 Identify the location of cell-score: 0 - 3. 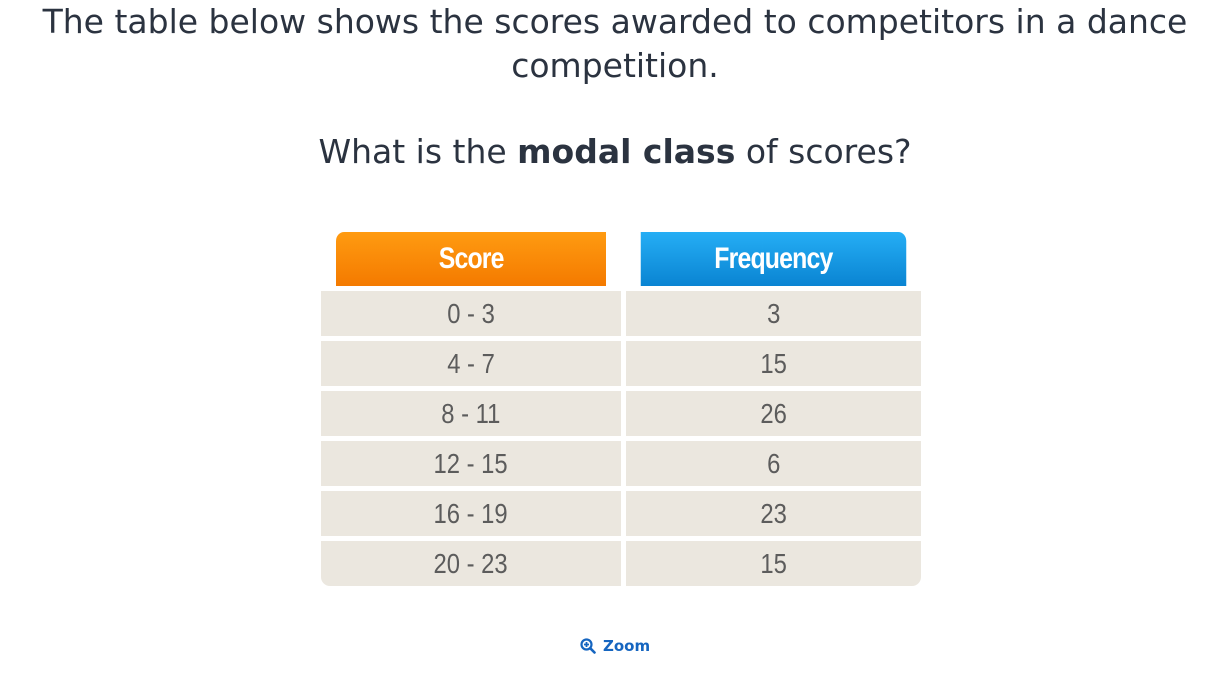
(471, 313).